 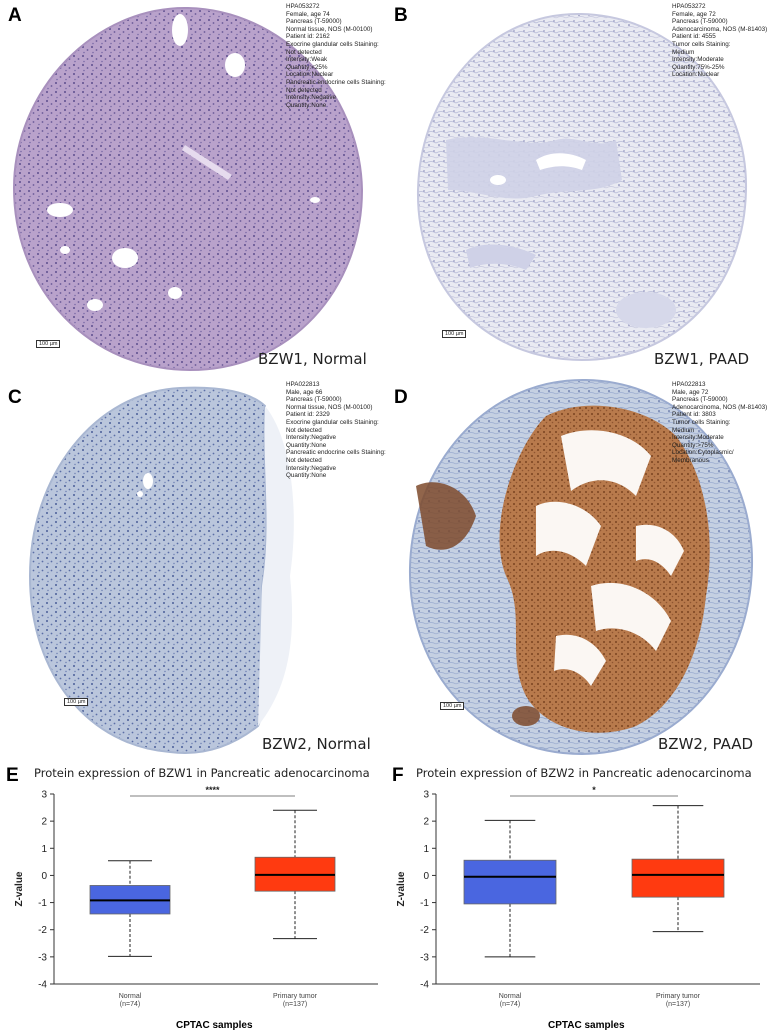 I want to click on metadata-line: Quantity:75%-25%, so click(x=698, y=67).